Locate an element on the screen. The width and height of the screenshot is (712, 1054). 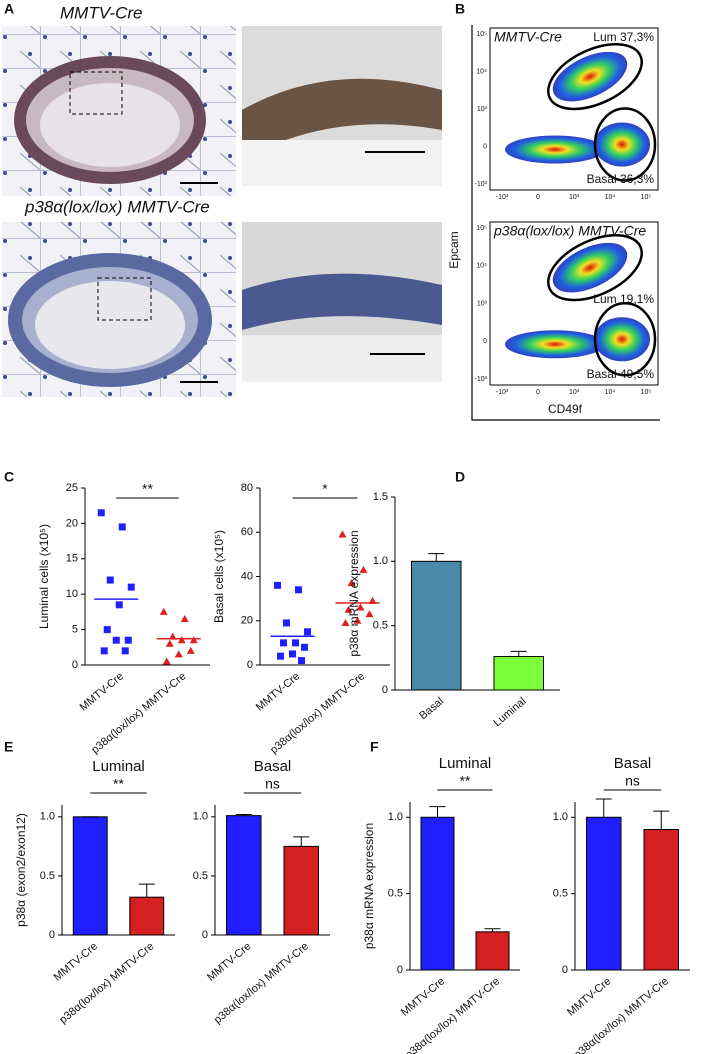
y-tick-label: 10 is located at coordinates (72, 594).